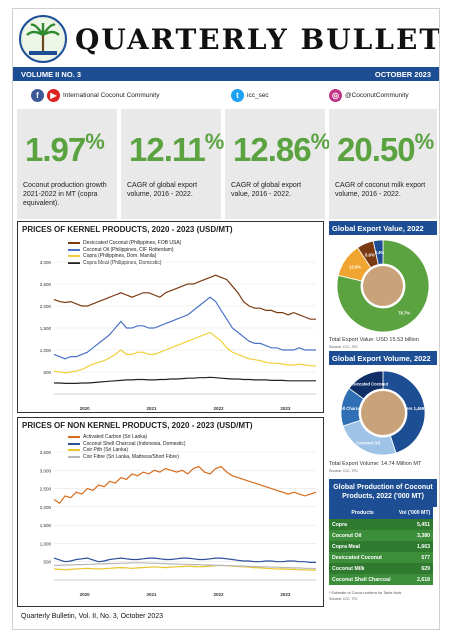  What do you see at coordinates (218, 408) in the screenshot?
I see `x-year-label: 2022` at bounding box center [218, 408].